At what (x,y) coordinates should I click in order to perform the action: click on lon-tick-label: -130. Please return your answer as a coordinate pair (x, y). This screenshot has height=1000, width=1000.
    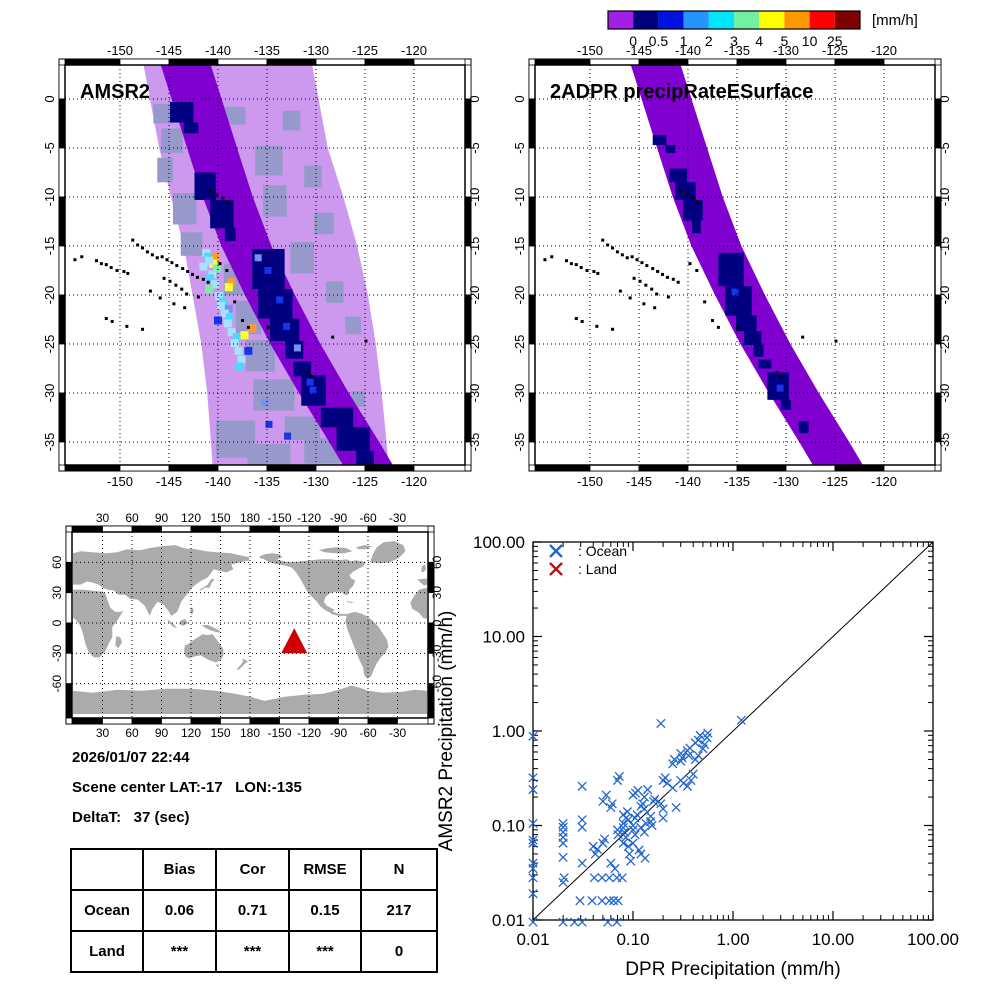
    Looking at the image, I should click on (316, 481).